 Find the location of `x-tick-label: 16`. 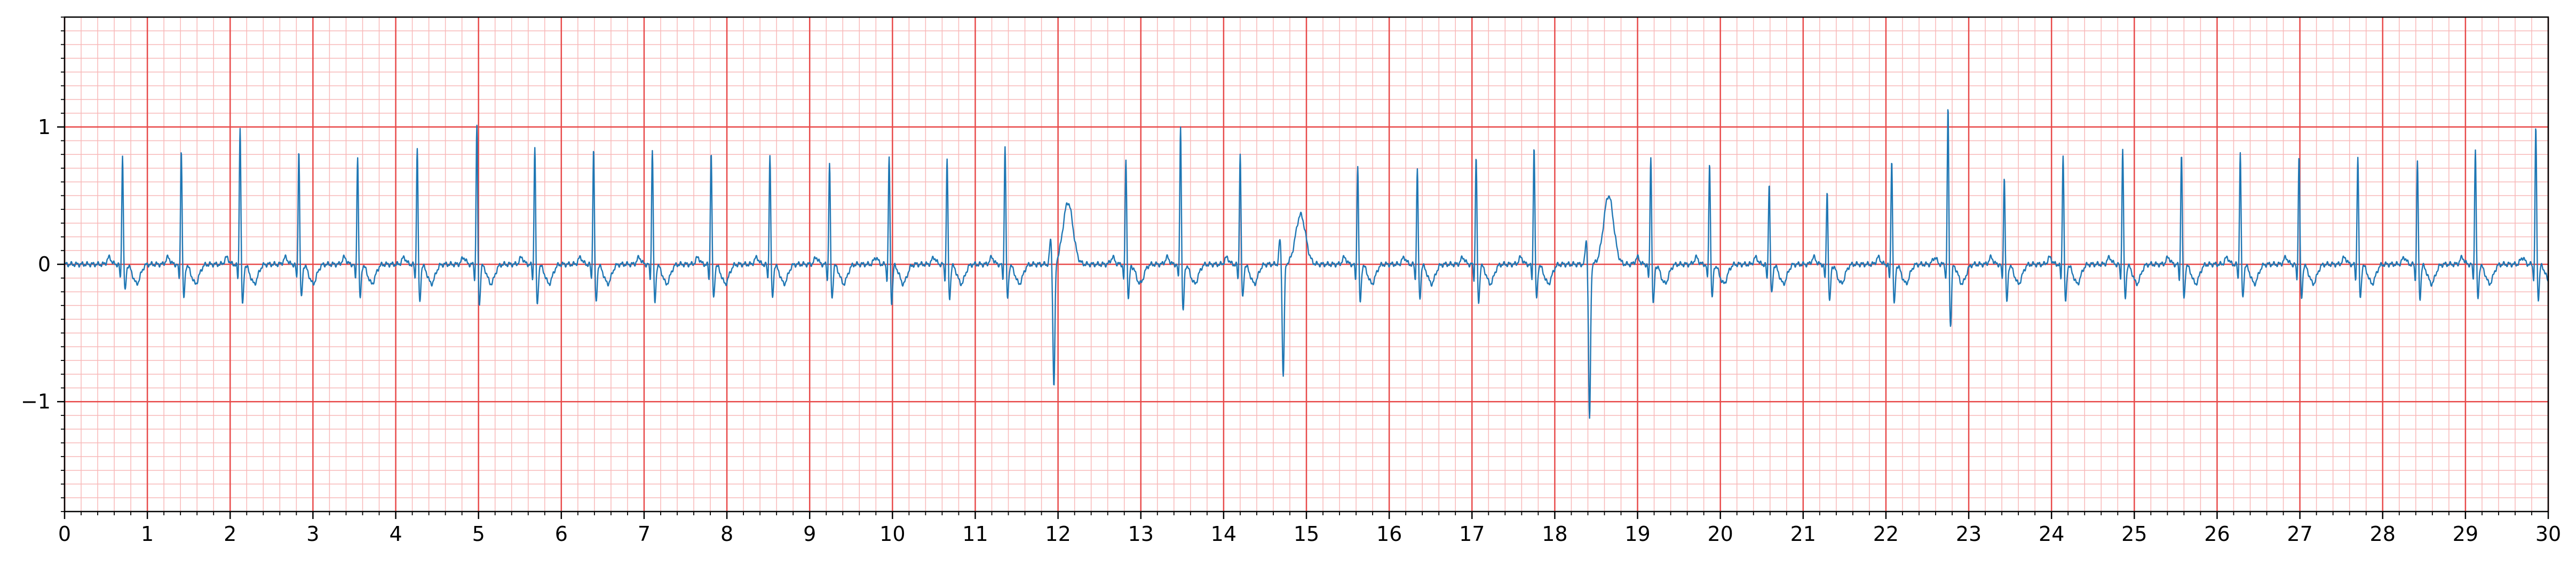

x-tick-label: 16 is located at coordinates (1389, 534).